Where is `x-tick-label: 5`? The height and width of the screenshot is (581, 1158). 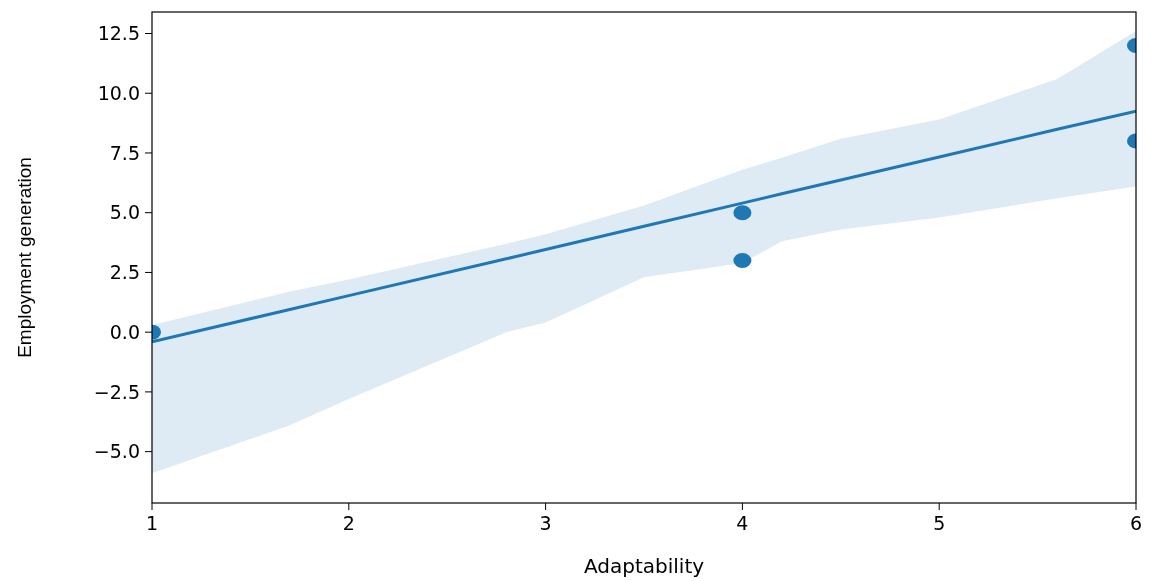
x-tick-label: 5 is located at coordinates (939, 523).